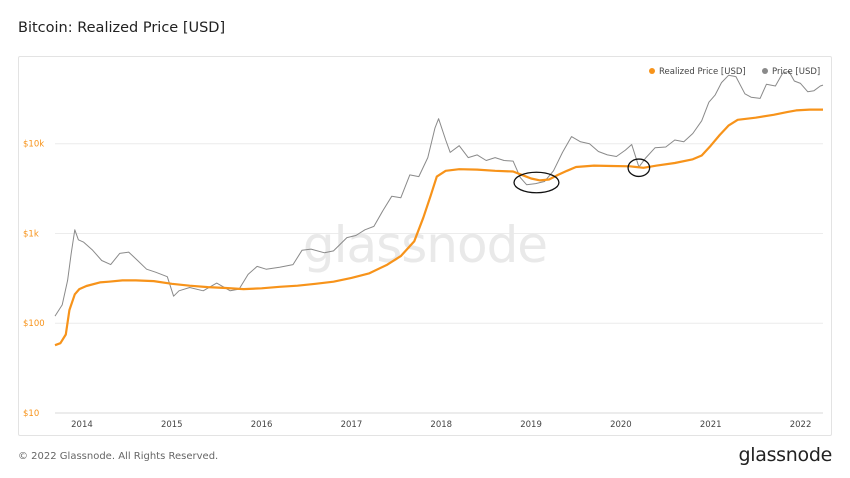 This screenshot has width=850, height=478. I want to click on legend-swatch-realized, so click(652, 71).